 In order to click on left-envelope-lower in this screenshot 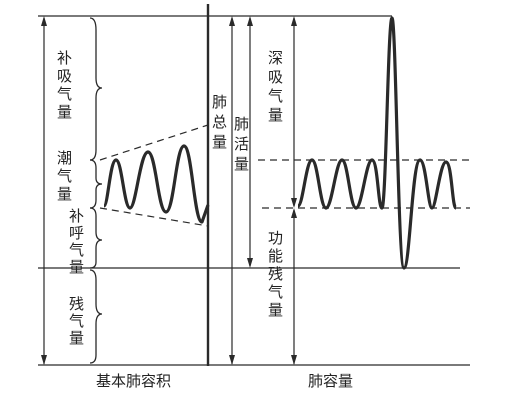, I will do `click(154, 217)`.